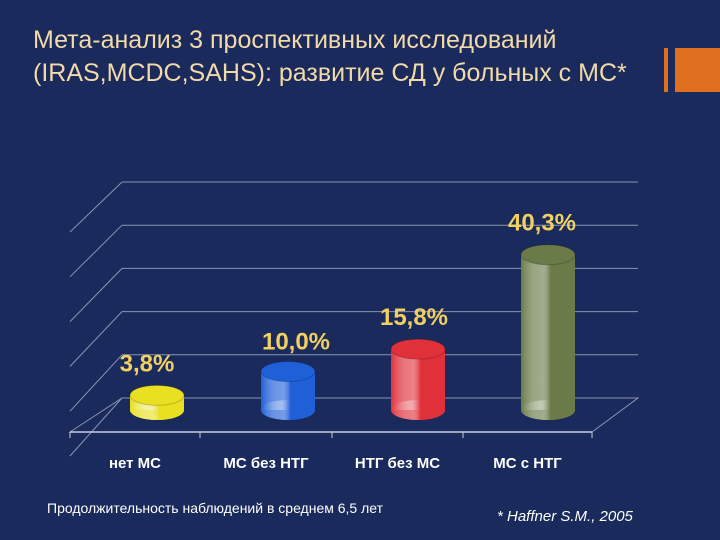 The width and height of the screenshot is (720, 540). What do you see at coordinates (565, 516) in the screenshot?
I see `citation: * Haffner S.M., 2005` at bounding box center [565, 516].